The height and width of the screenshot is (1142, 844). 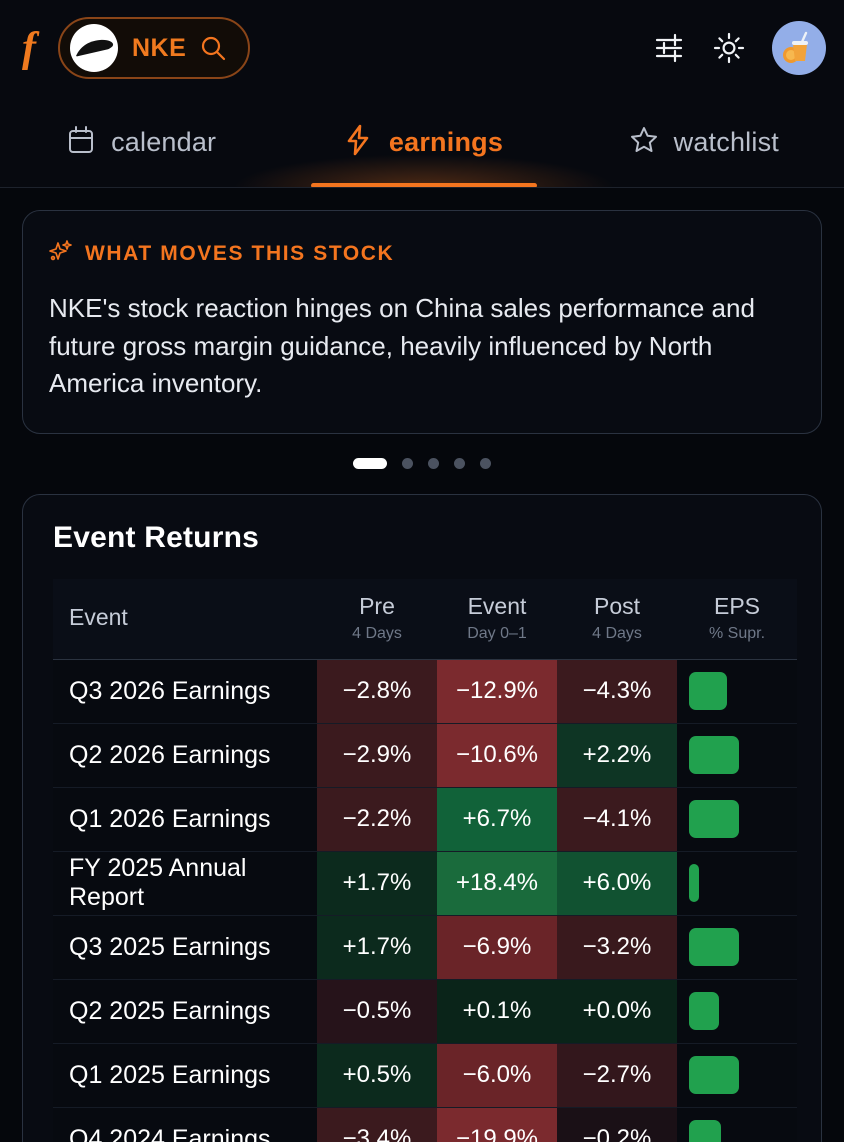 What do you see at coordinates (185, 1075) in the screenshot?
I see `cell-event: Q1 2025 Earnings` at bounding box center [185, 1075].